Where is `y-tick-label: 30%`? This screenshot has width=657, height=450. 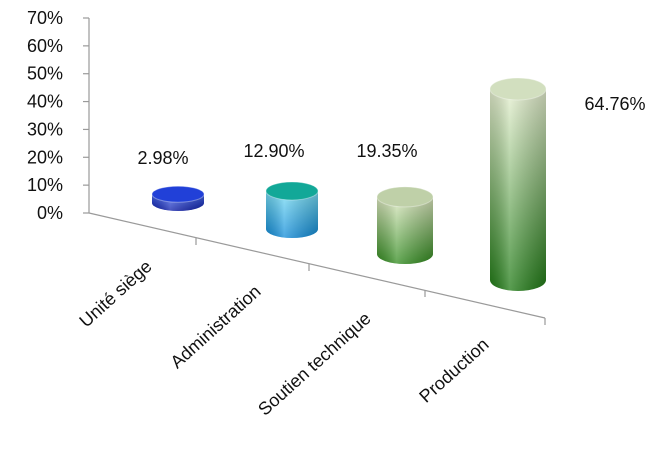 y-tick-label: 30% is located at coordinates (45, 129).